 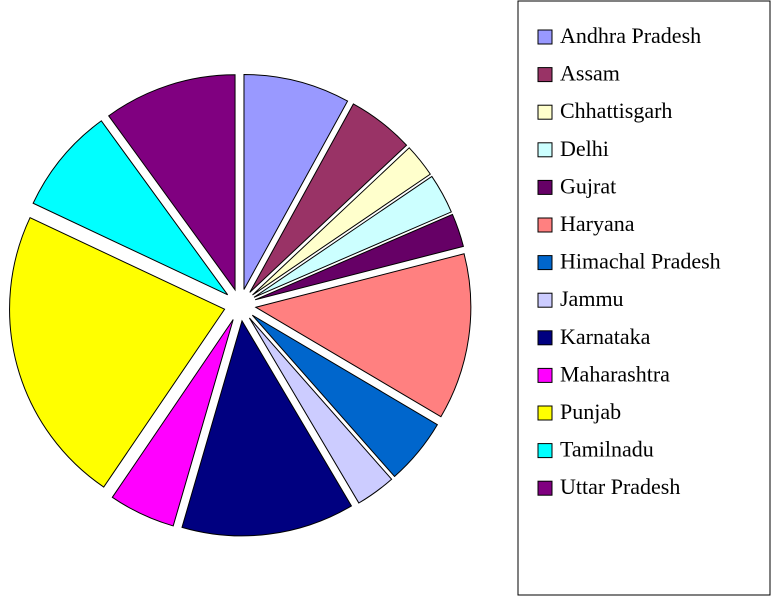 I want to click on legend-label: Karnataka, so click(x=605, y=336).